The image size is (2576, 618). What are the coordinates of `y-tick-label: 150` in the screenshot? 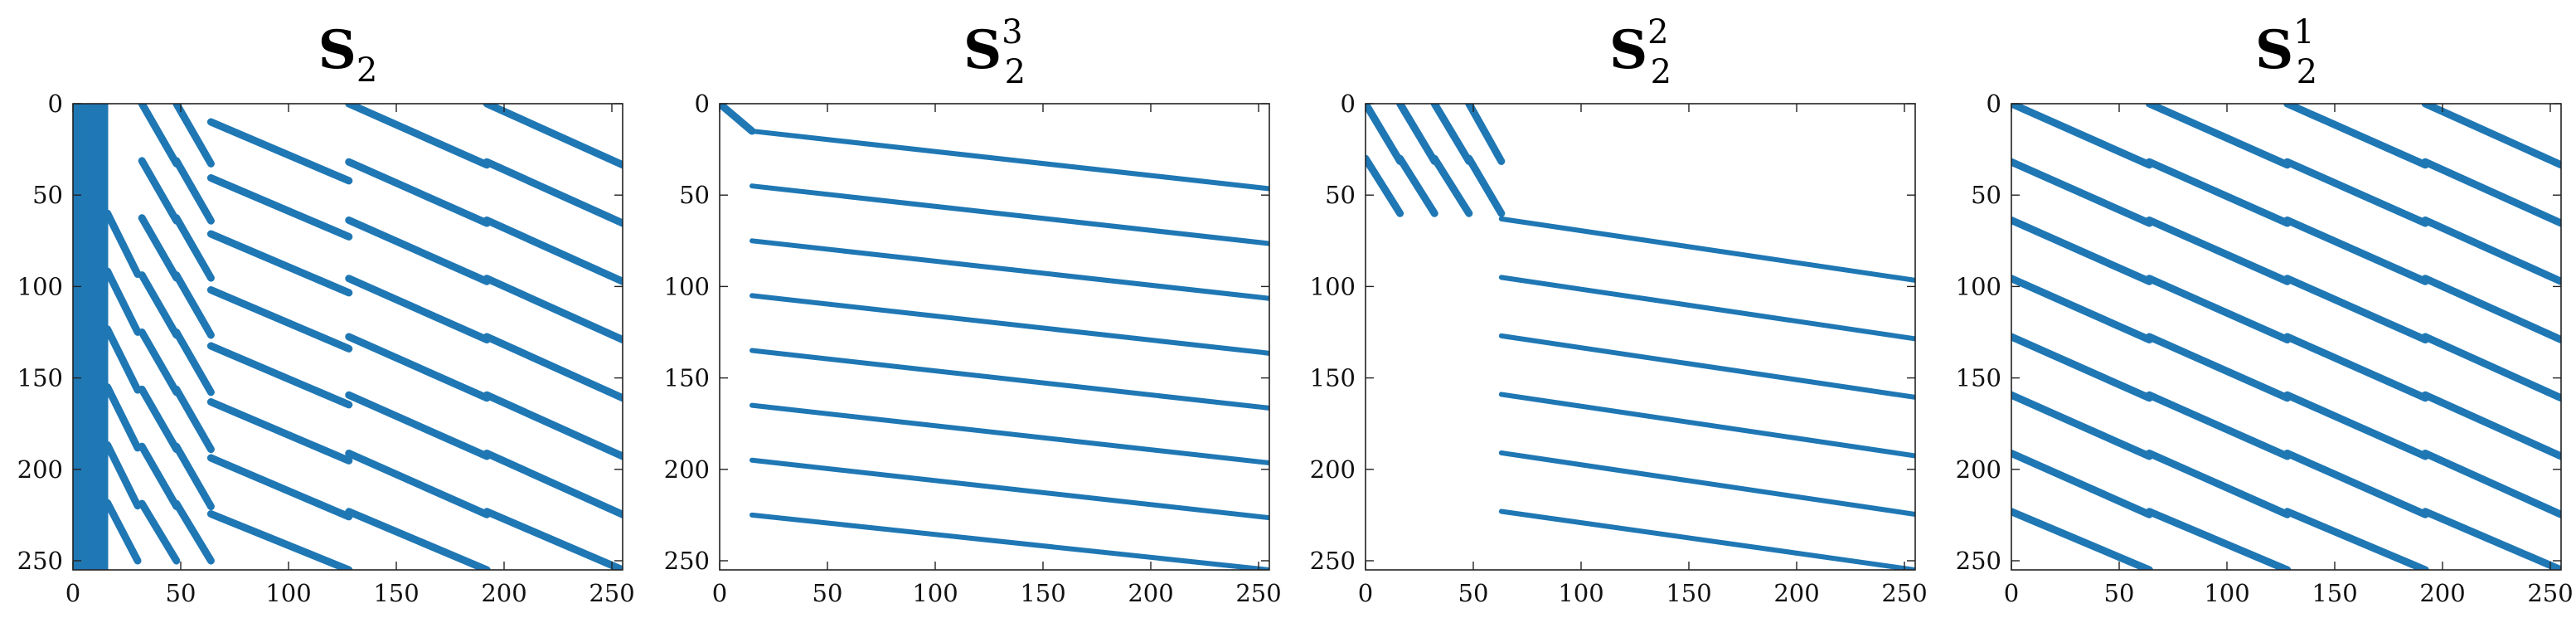 It's located at (687, 378).